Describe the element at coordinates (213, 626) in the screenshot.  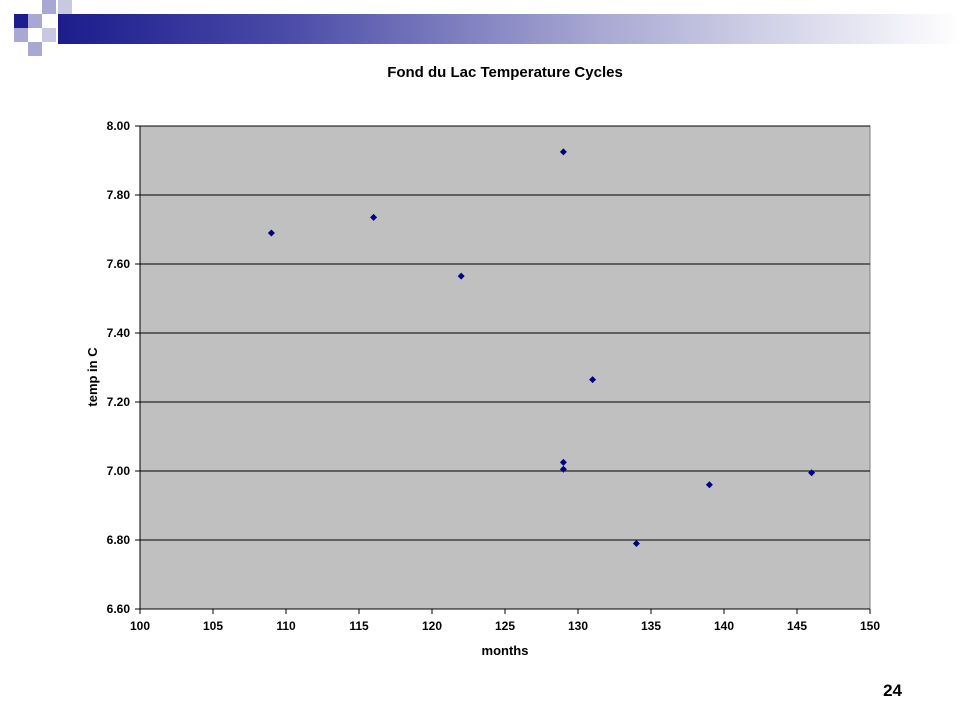
I see `x-tick-label: 105` at that location.